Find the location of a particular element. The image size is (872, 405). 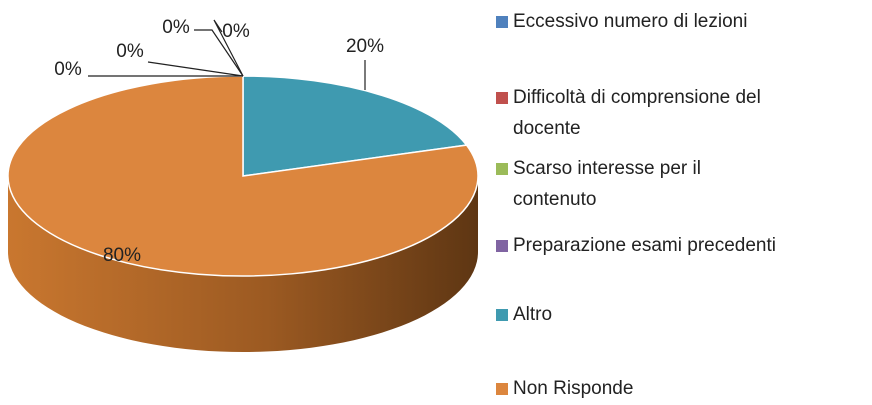

legend-item: Preparazione esami precedenti is located at coordinates (681, 245).